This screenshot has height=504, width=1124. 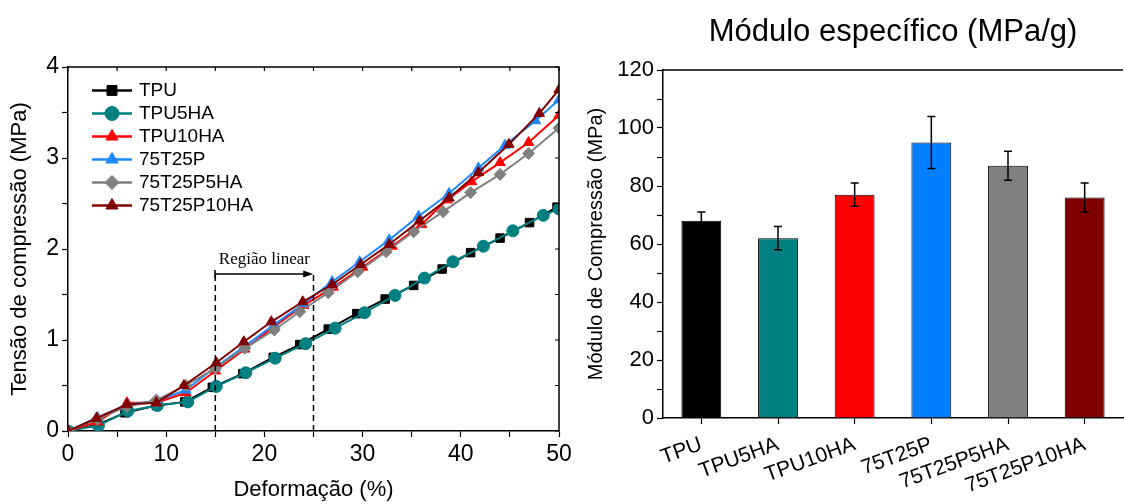 I want to click on x-axis-title: Deformação (%), so click(x=313, y=488).